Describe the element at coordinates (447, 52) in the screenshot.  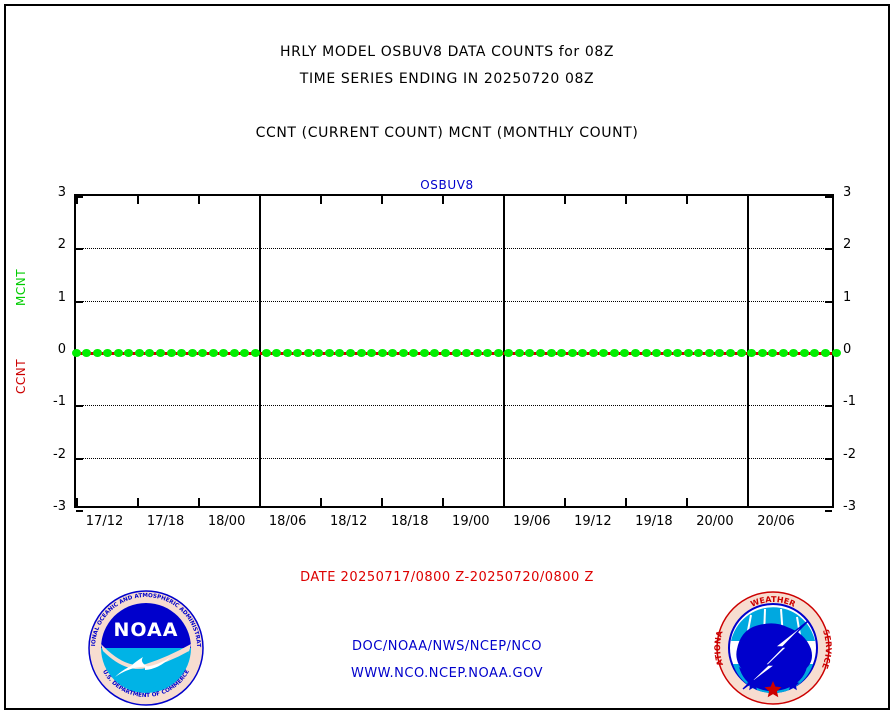
I see `chart-title-line1: HRLY MODEL OSBUV8 DATA COUNTS for 08Z` at that location.